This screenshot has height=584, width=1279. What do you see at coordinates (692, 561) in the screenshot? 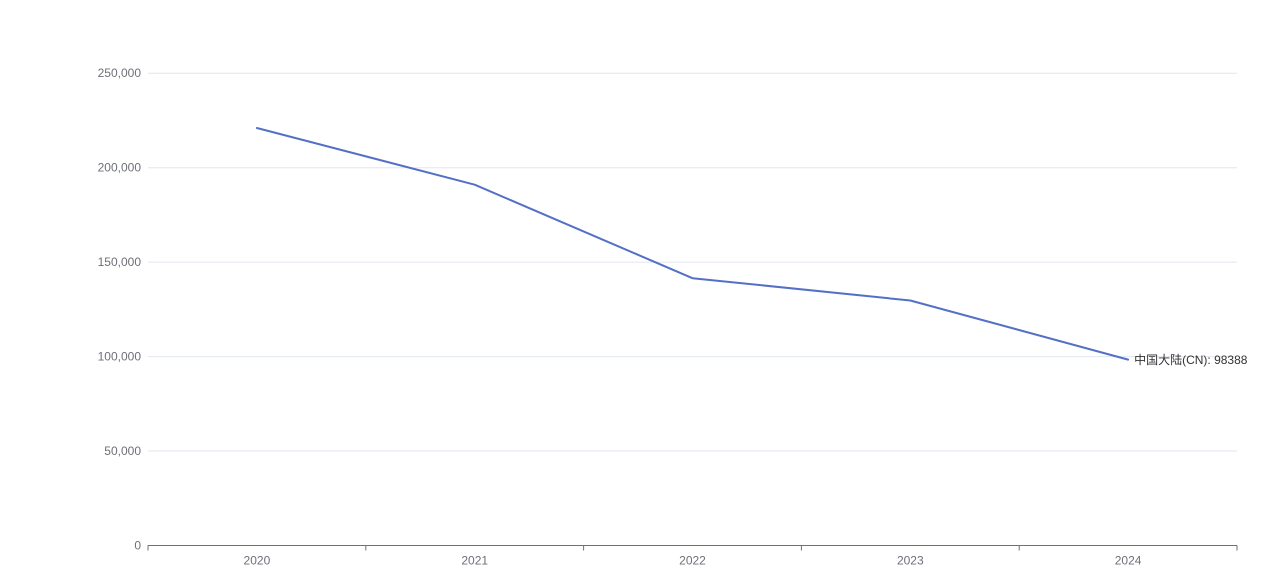
I see `x-axis-category-label: 2022` at bounding box center [692, 561].